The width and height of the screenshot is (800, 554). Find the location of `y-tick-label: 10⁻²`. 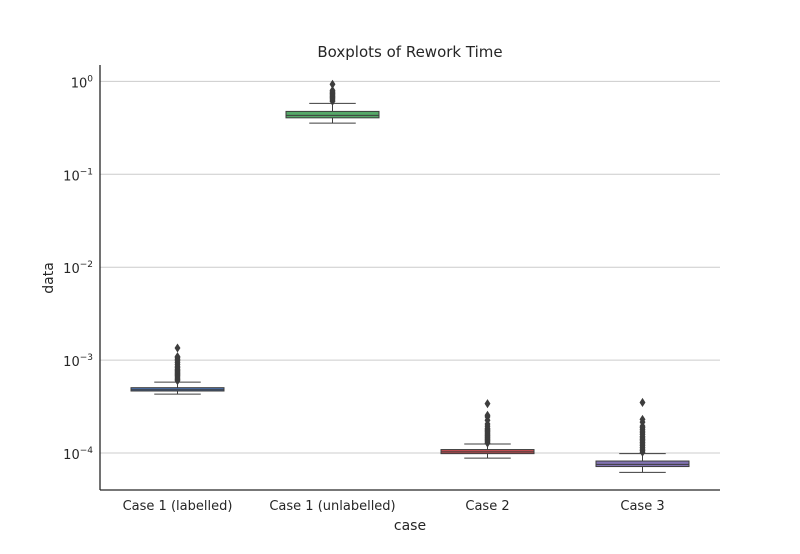

y-tick-label: 10⁻² is located at coordinates (78, 268).